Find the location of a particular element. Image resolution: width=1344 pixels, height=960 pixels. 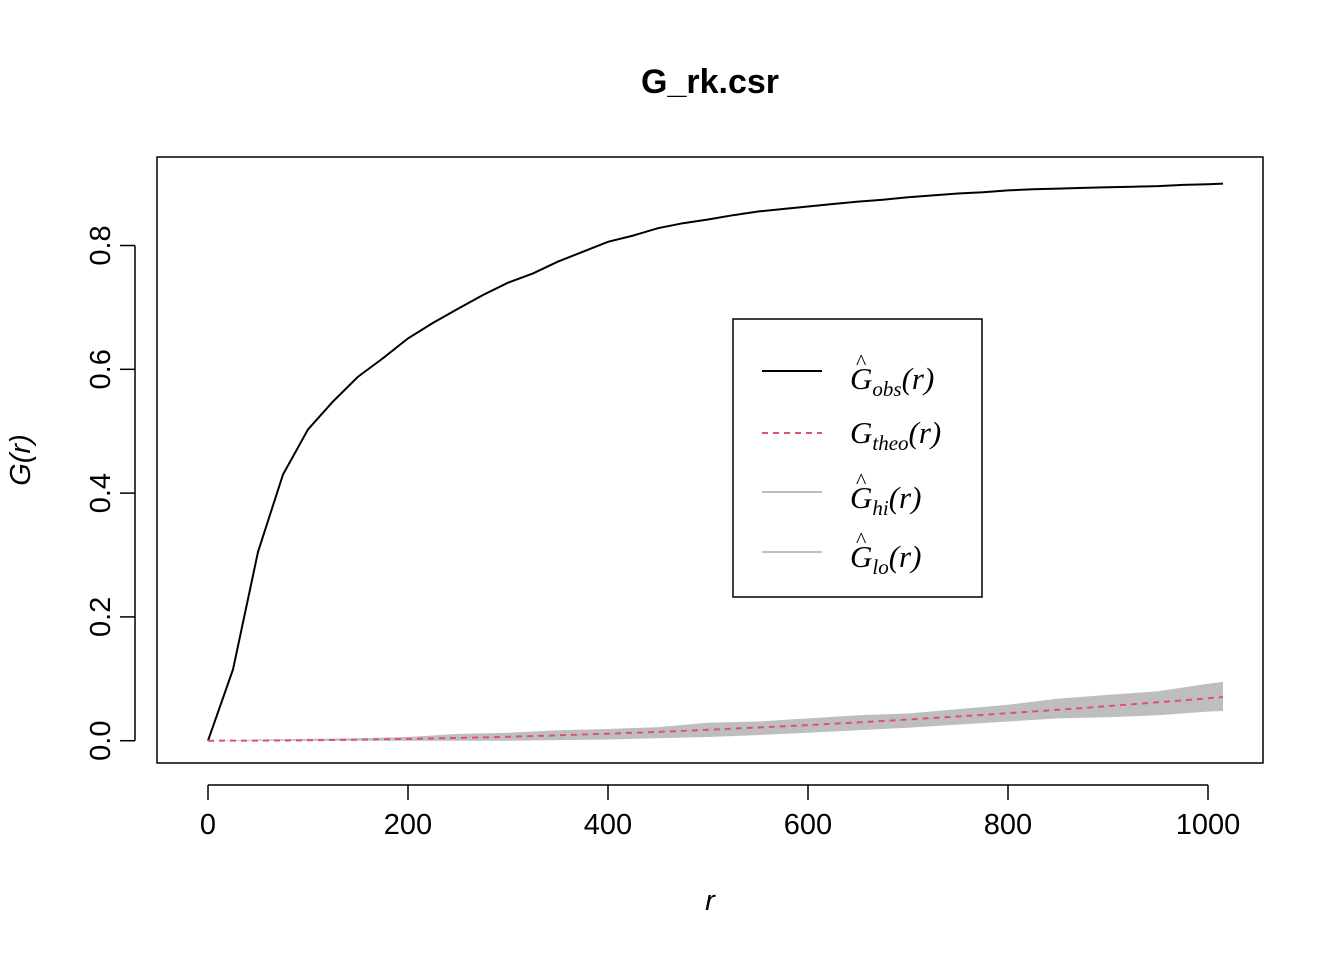

legend-label-theo: Gtheo(r) is located at coordinates (895, 435).